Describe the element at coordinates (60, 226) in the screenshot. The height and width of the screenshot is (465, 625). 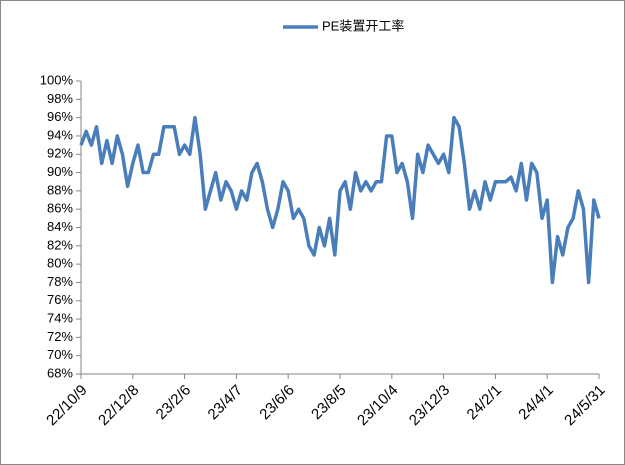
I see `y-tick-label: 84%` at that location.